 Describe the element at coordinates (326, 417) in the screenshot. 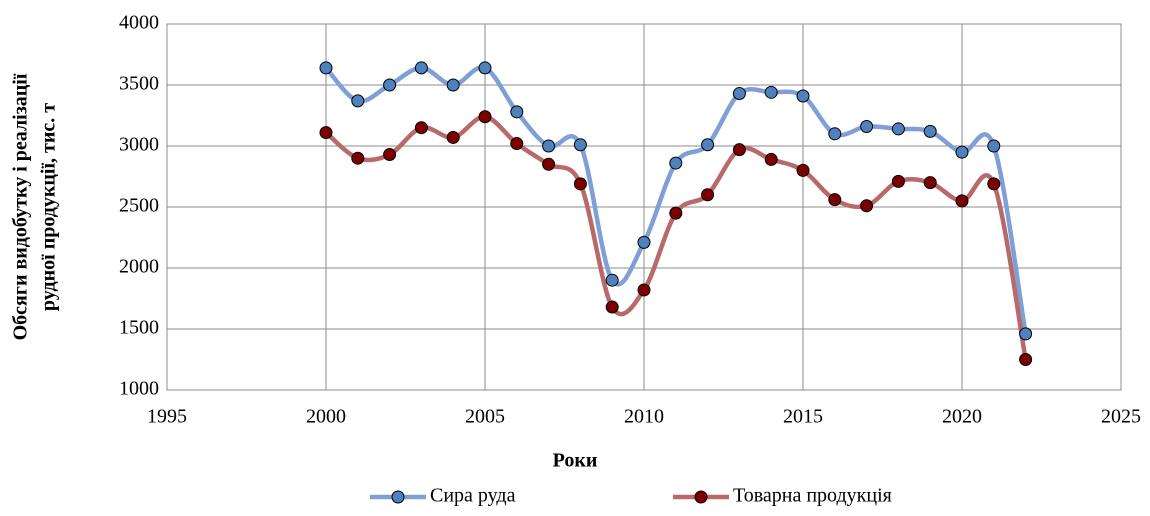

I see `x-tick-label: 2000` at that location.